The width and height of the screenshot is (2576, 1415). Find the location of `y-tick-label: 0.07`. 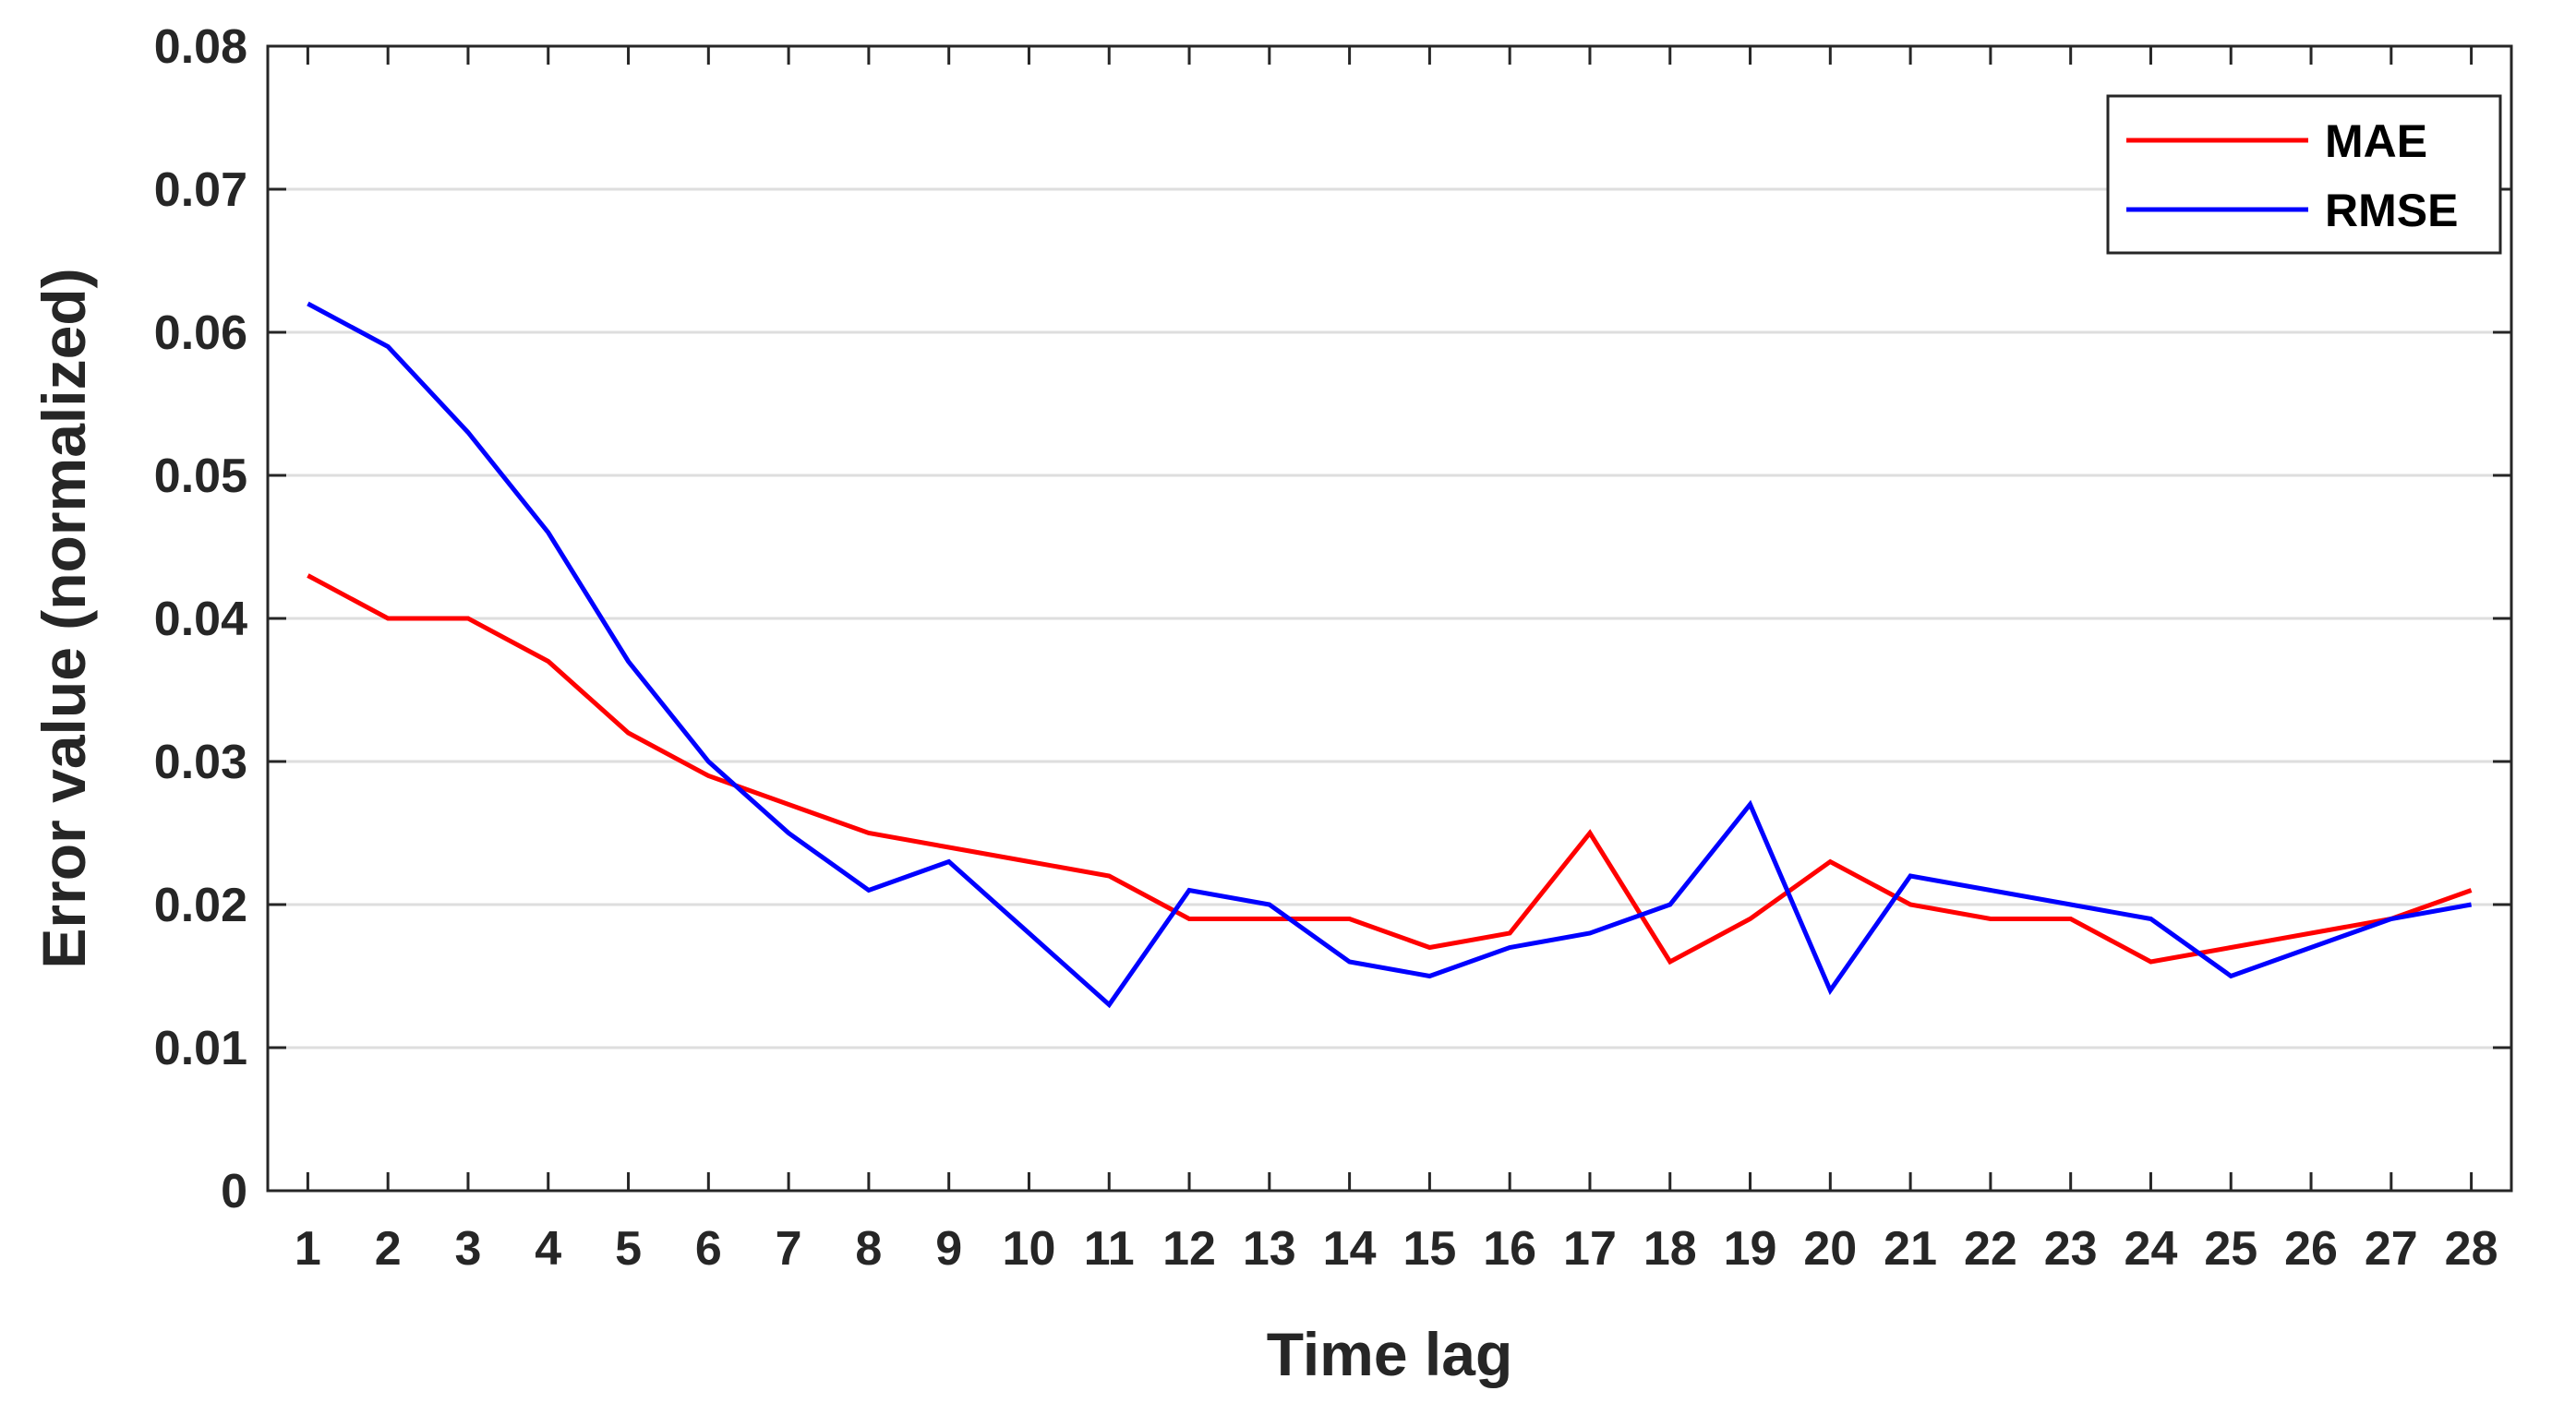

y-tick-label: 0.07 is located at coordinates (200, 190).